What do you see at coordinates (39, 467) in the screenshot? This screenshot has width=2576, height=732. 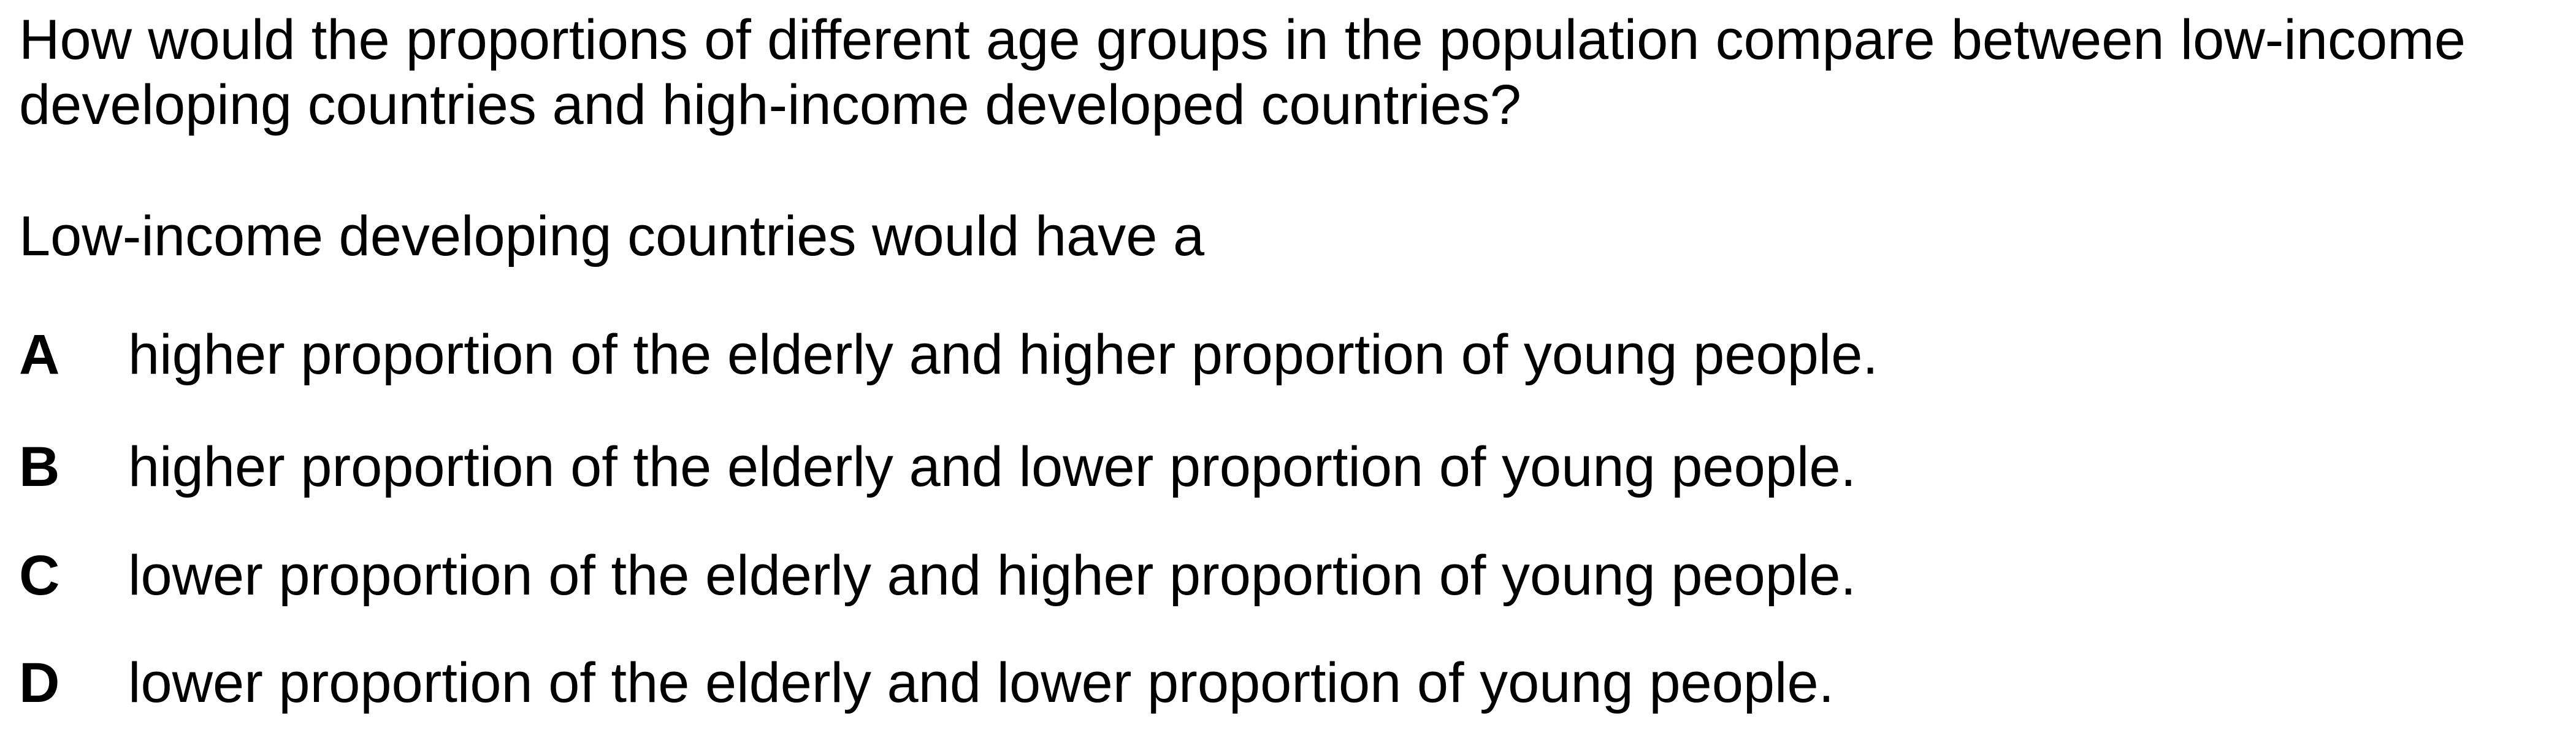 I see `option-letter: B` at bounding box center [39, 467].